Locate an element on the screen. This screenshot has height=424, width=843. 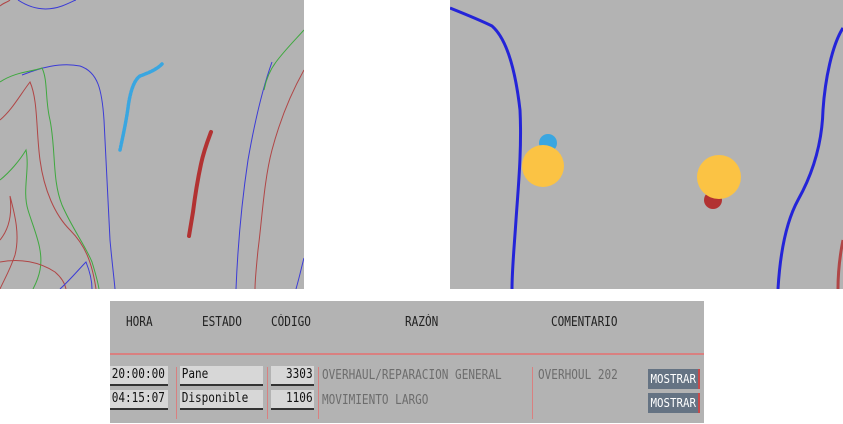
contour-blue-mid is located at coordinates (68, 176).